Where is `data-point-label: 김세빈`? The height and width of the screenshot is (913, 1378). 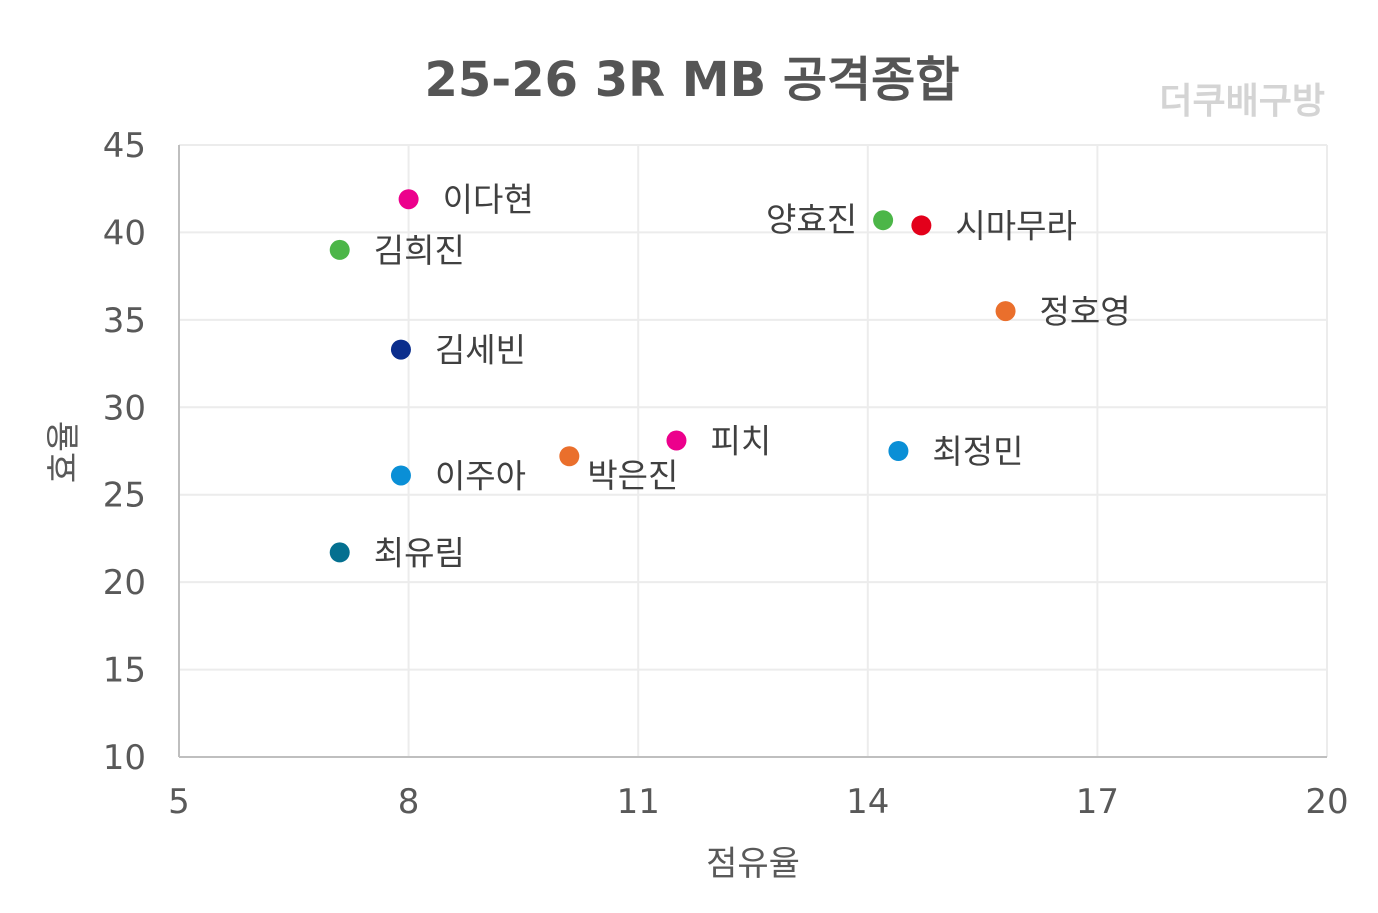 data-point-label: 김세빈 is located at coordinates (480, 350).